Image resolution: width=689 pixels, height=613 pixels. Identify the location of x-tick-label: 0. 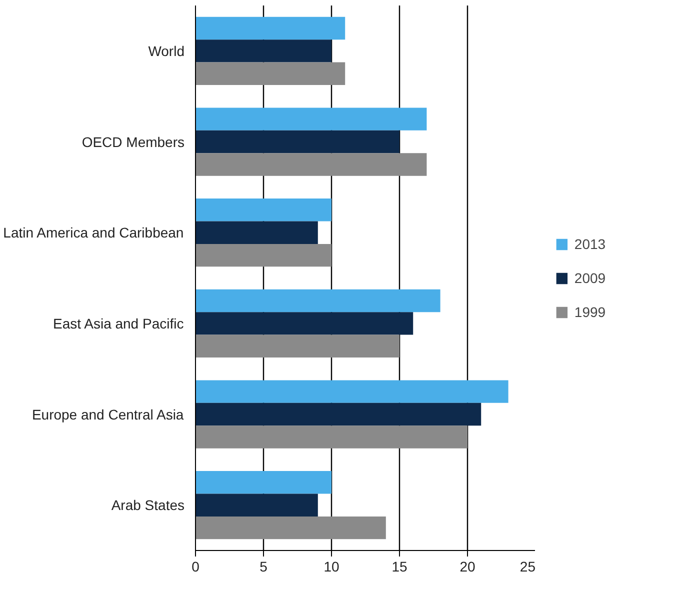
(196, 566).